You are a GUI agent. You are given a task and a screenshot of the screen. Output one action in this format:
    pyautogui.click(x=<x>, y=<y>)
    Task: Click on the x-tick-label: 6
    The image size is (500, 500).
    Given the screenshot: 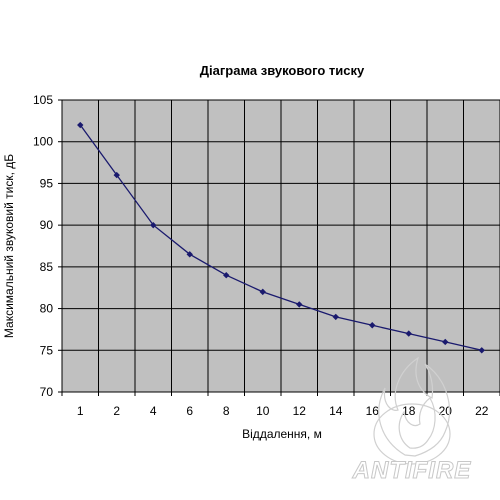 What is the action you would take?
    pyautogui.click(x=189, y=411)
    